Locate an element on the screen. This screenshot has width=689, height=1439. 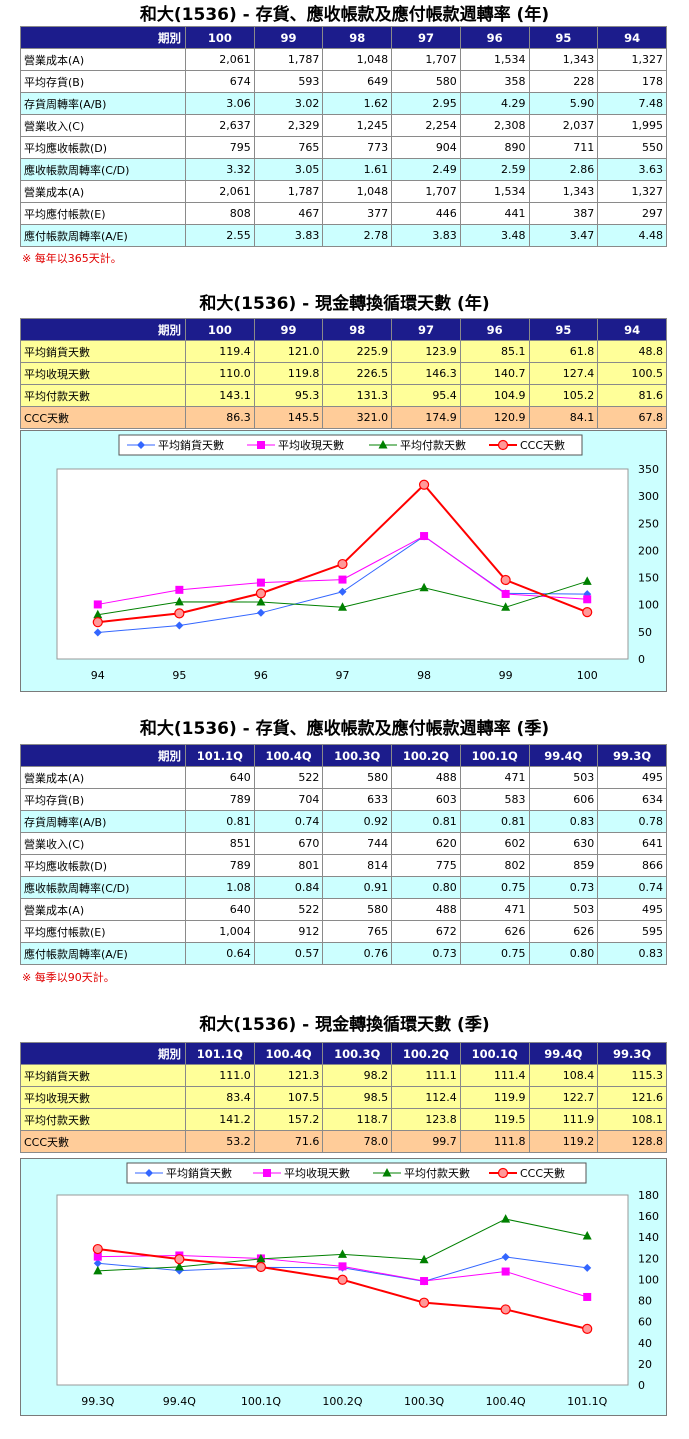
table-cell: 48.8 is located at coordinates (632, 351).